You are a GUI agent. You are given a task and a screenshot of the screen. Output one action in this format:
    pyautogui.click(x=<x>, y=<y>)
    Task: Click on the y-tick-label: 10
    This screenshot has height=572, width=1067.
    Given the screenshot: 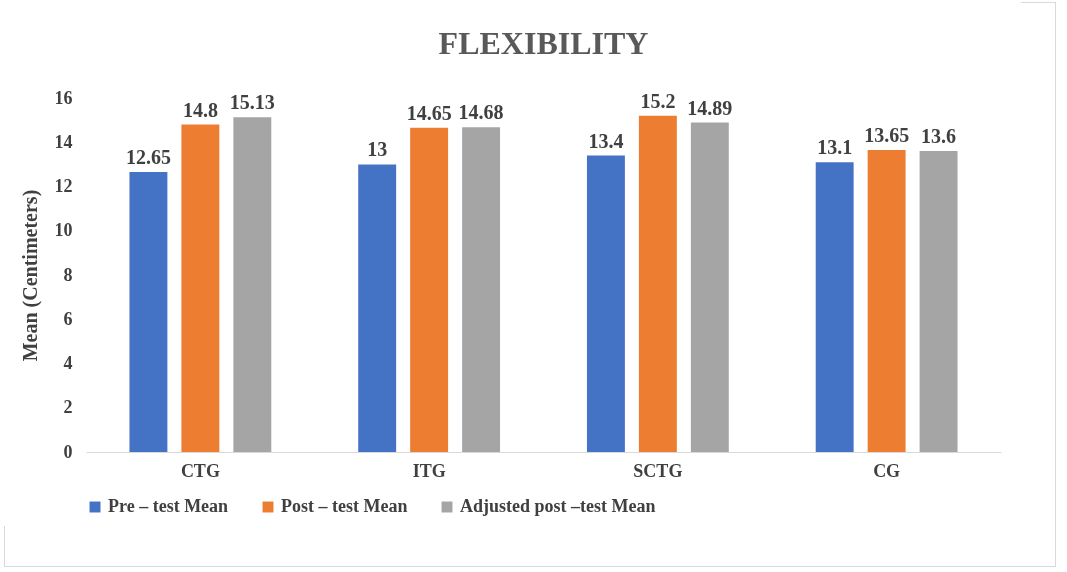 What is the action you would take?
    pyautogui.click(x=63, y=230)
    